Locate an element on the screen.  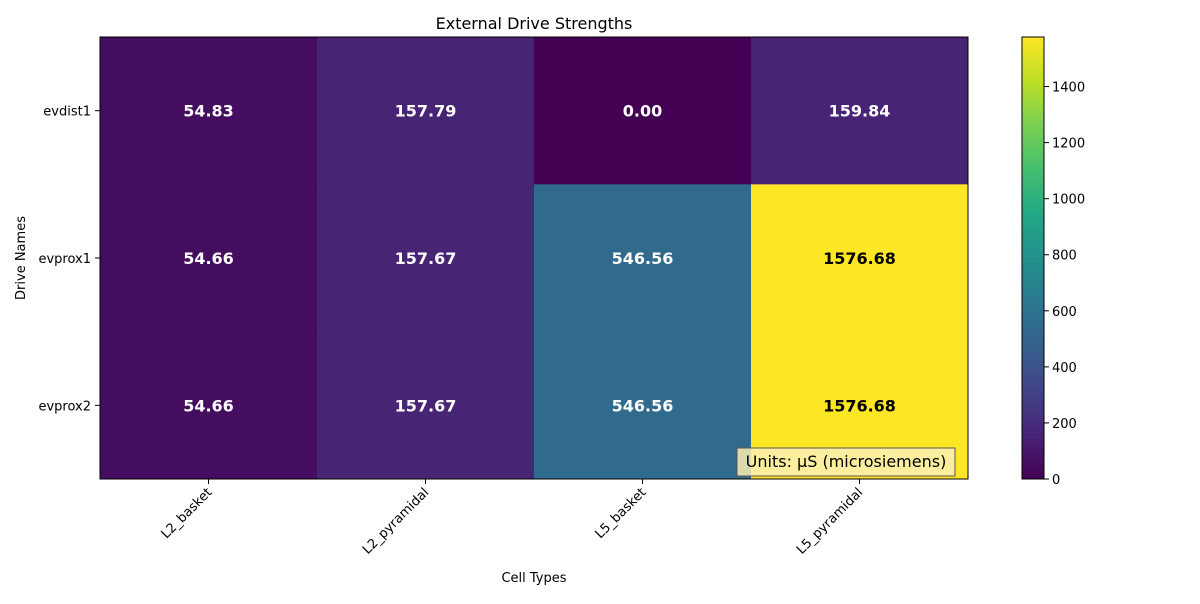
cell-value-label: 159.84 is located at coordinates (860, 111).